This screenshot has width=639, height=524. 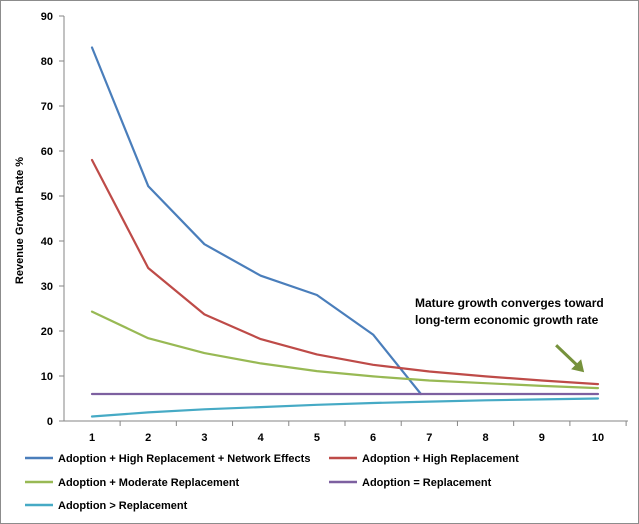 I want to click on x-tick-label: 1, so click(x=92, y=438).